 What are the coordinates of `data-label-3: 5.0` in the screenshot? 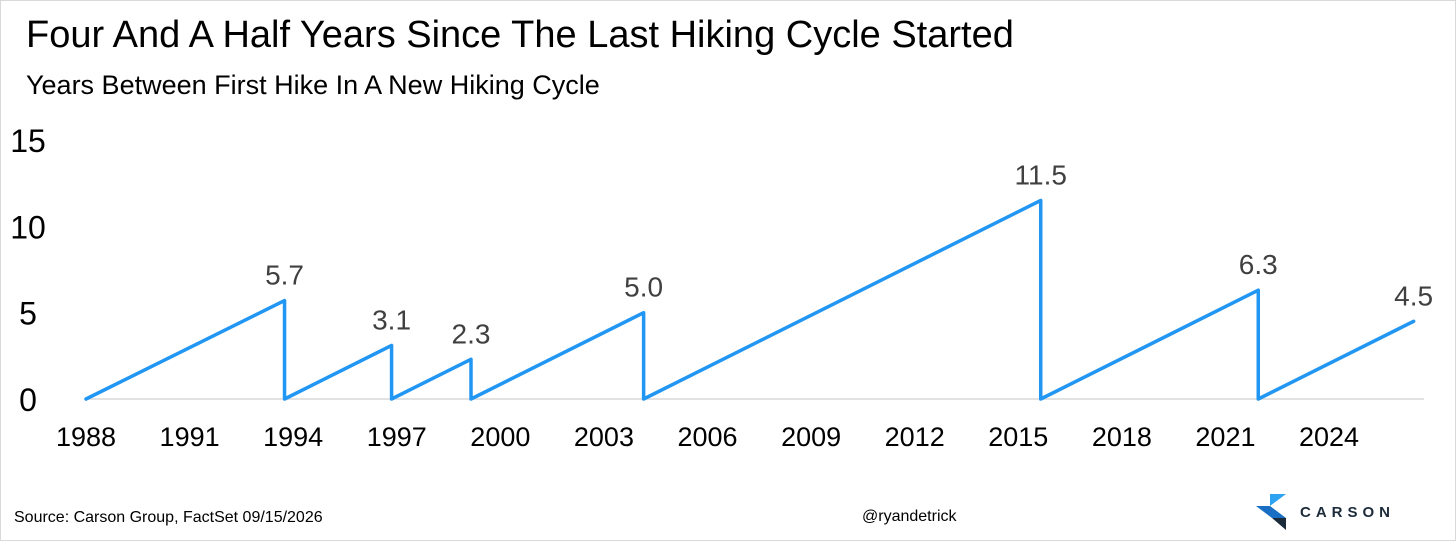 It's located at (643, 287).